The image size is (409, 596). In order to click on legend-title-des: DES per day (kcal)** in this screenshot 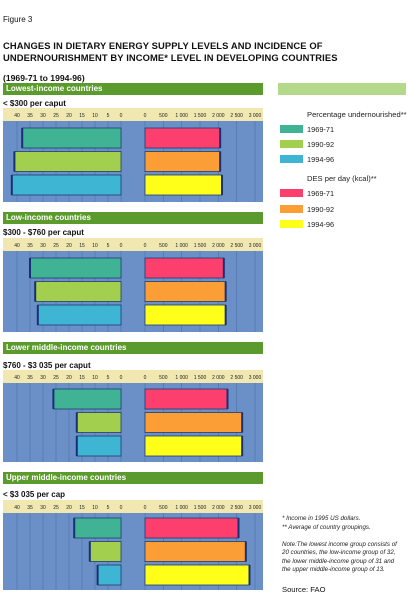, I will do `click(342, 178)`.